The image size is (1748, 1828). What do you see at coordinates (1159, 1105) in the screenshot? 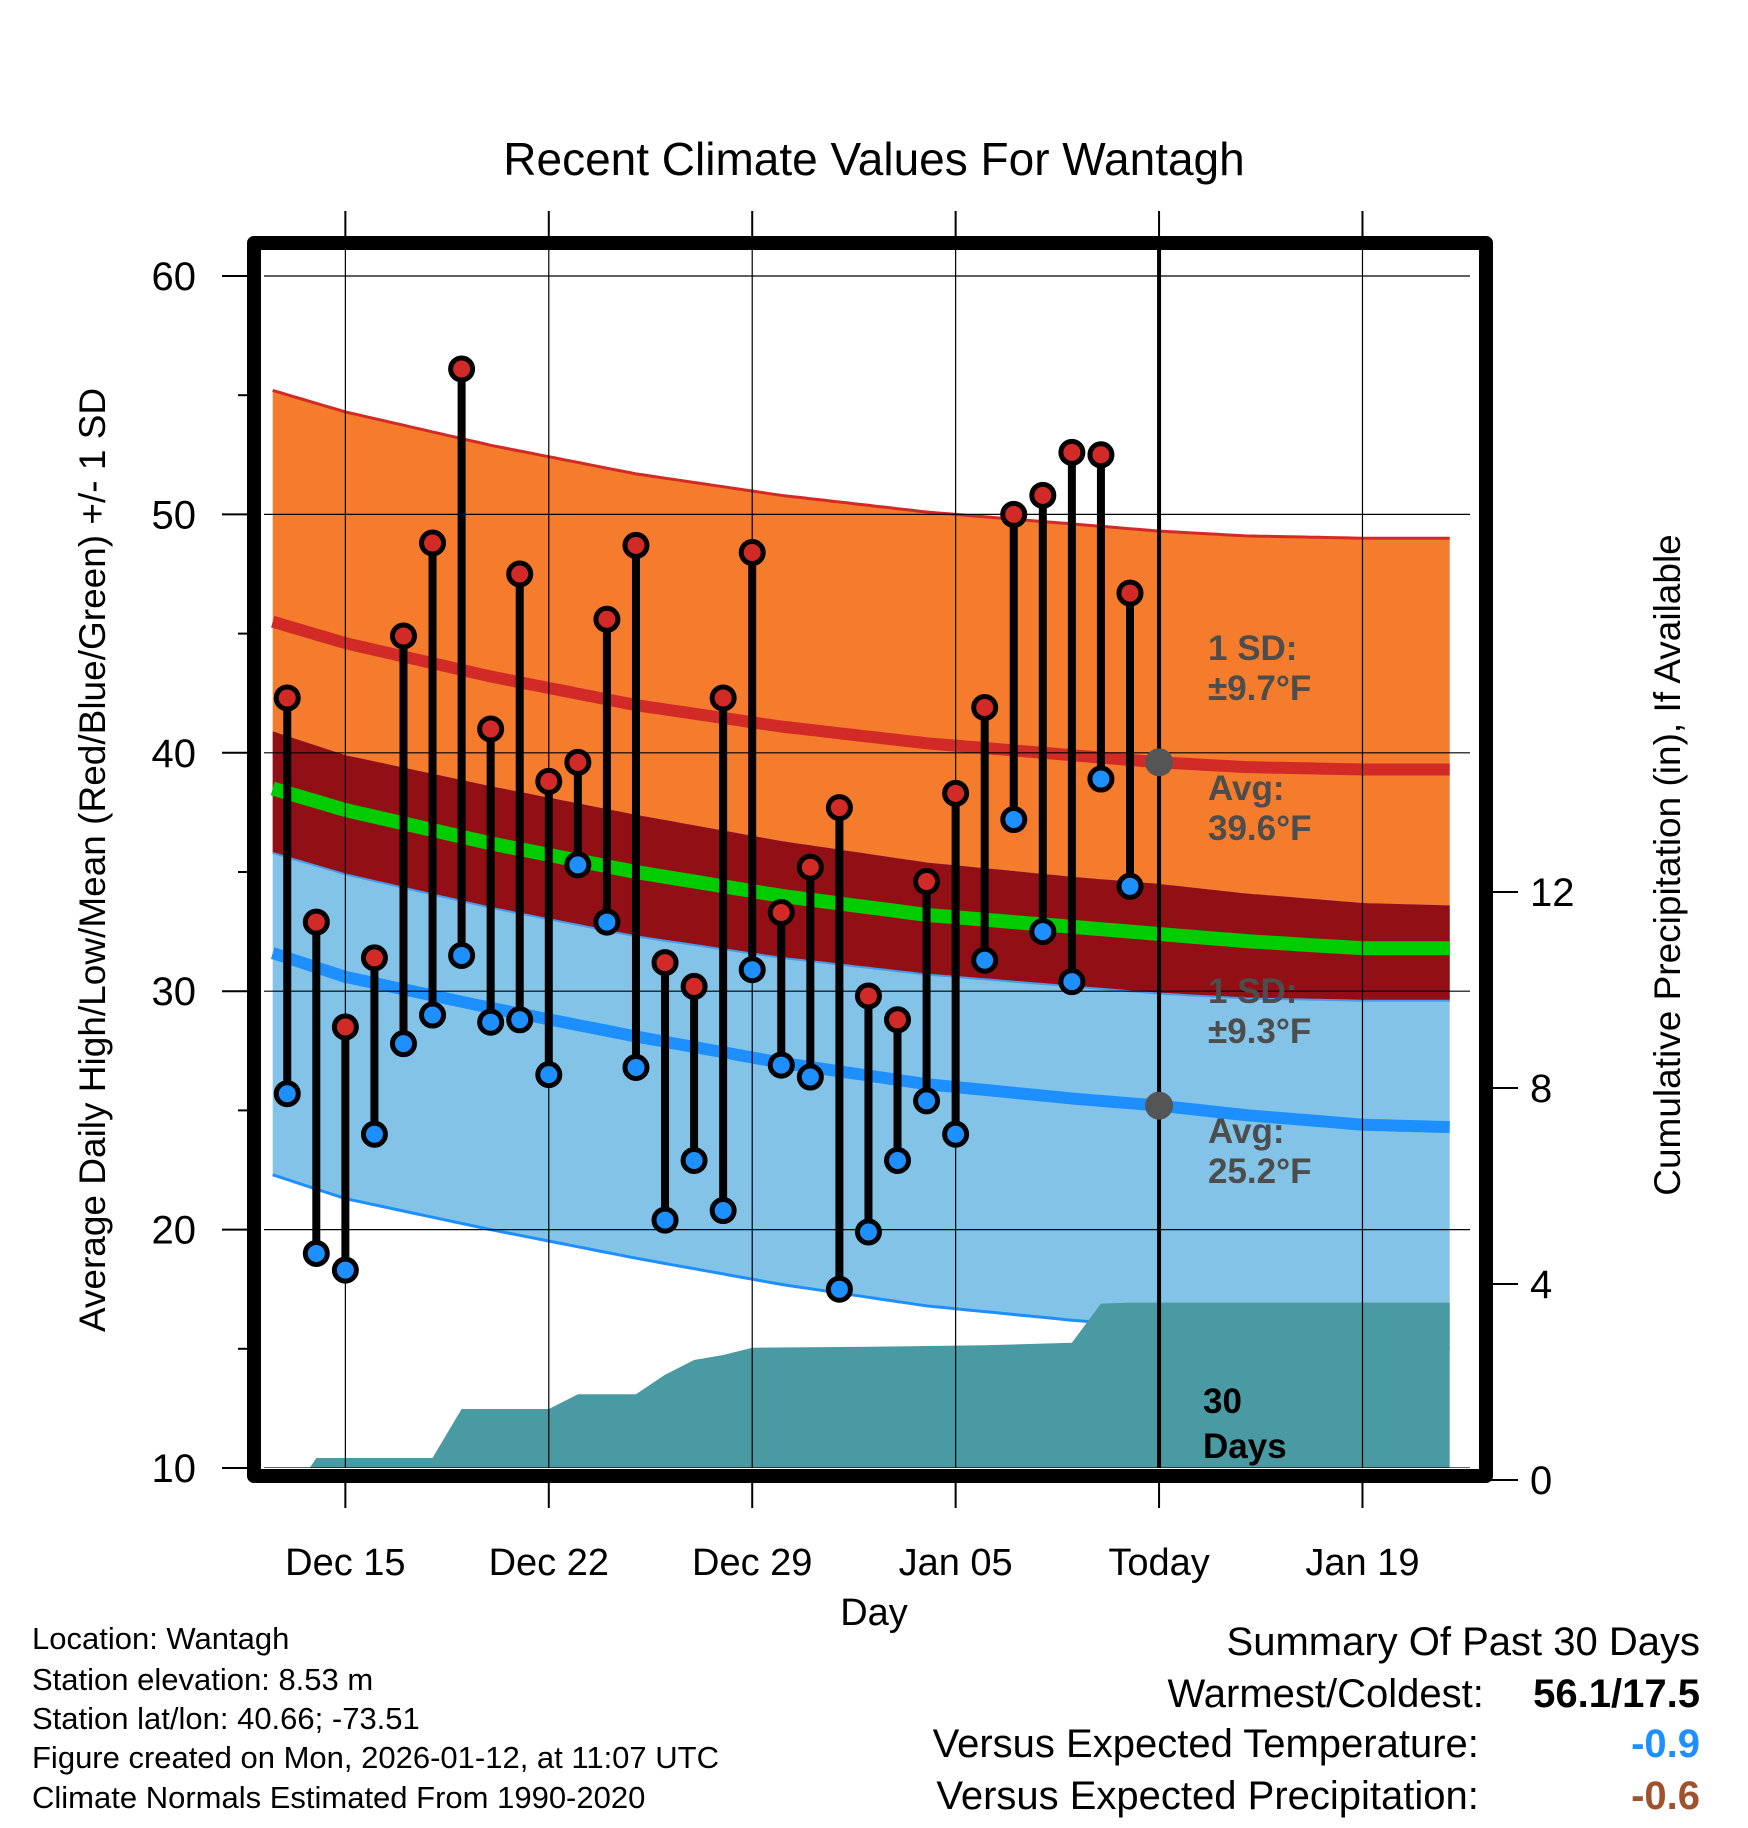
I see `today-low-avg-dot` at bounding box center [1159, 1105].